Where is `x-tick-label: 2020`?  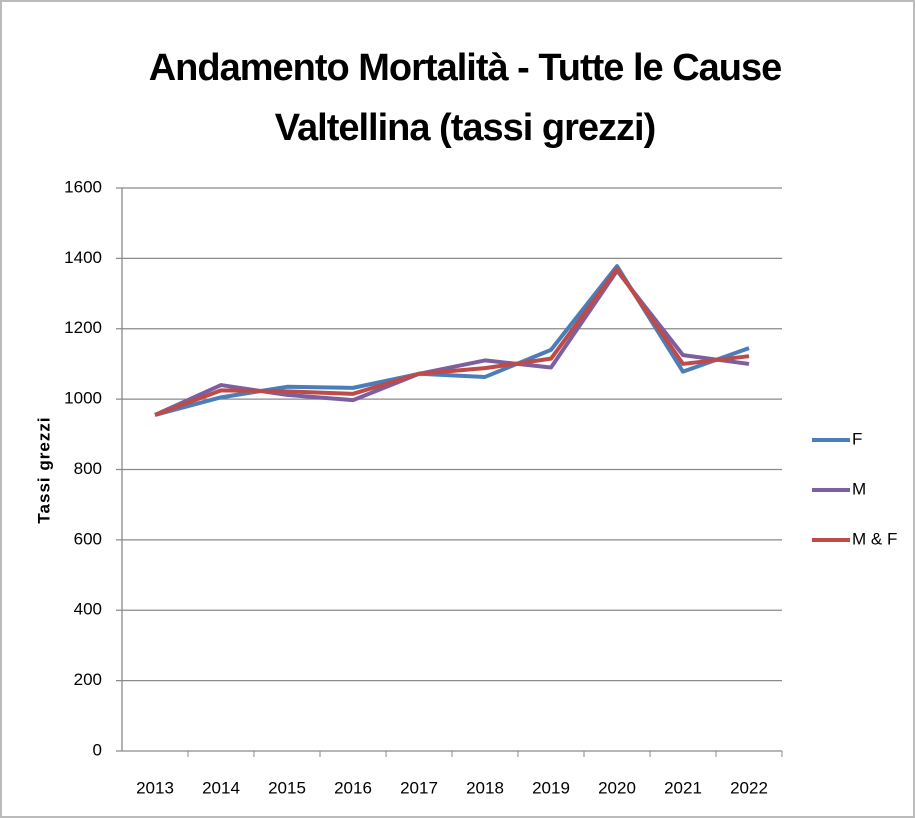 x-tick-label: 2020 is located at coordinates (617, 787).